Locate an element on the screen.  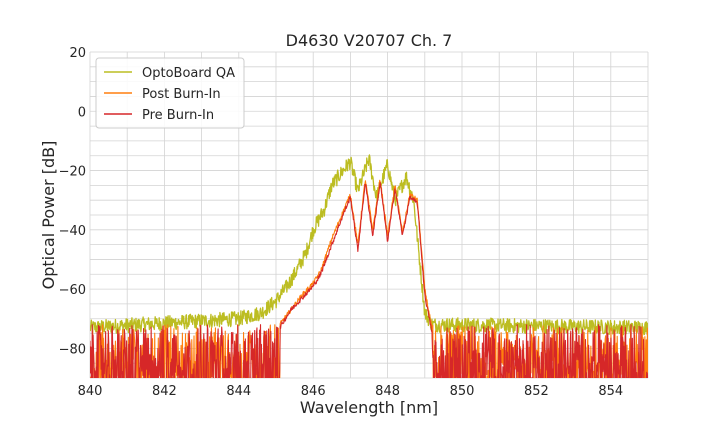
x-tick-label: 846 is located at coordinates (313, 391).